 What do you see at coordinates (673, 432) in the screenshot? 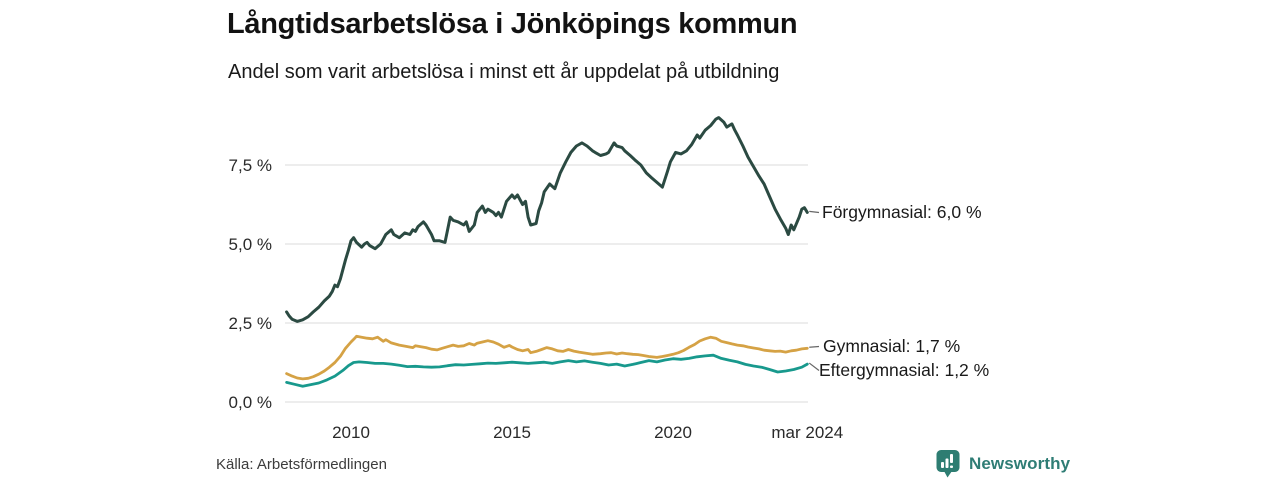
I see `x-tick-label: 2020` at bounding box center [673, 432].